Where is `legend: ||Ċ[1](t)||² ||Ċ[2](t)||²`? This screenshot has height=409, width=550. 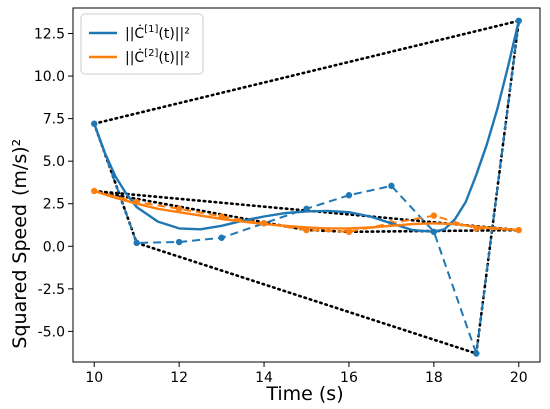
legend: ||Ċ[1](t)||² ||Ċ[2](t)||² is located at coordinates (142, 44).